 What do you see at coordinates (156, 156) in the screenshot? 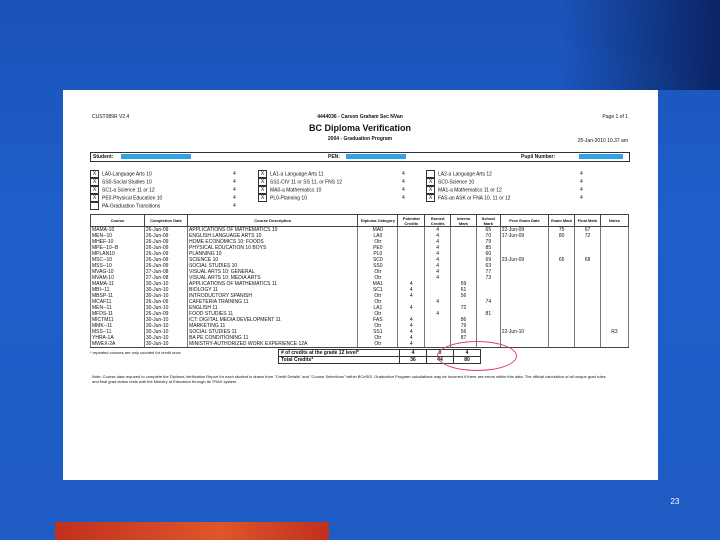
I see `student-redaction` at bounding box center [156, 156].